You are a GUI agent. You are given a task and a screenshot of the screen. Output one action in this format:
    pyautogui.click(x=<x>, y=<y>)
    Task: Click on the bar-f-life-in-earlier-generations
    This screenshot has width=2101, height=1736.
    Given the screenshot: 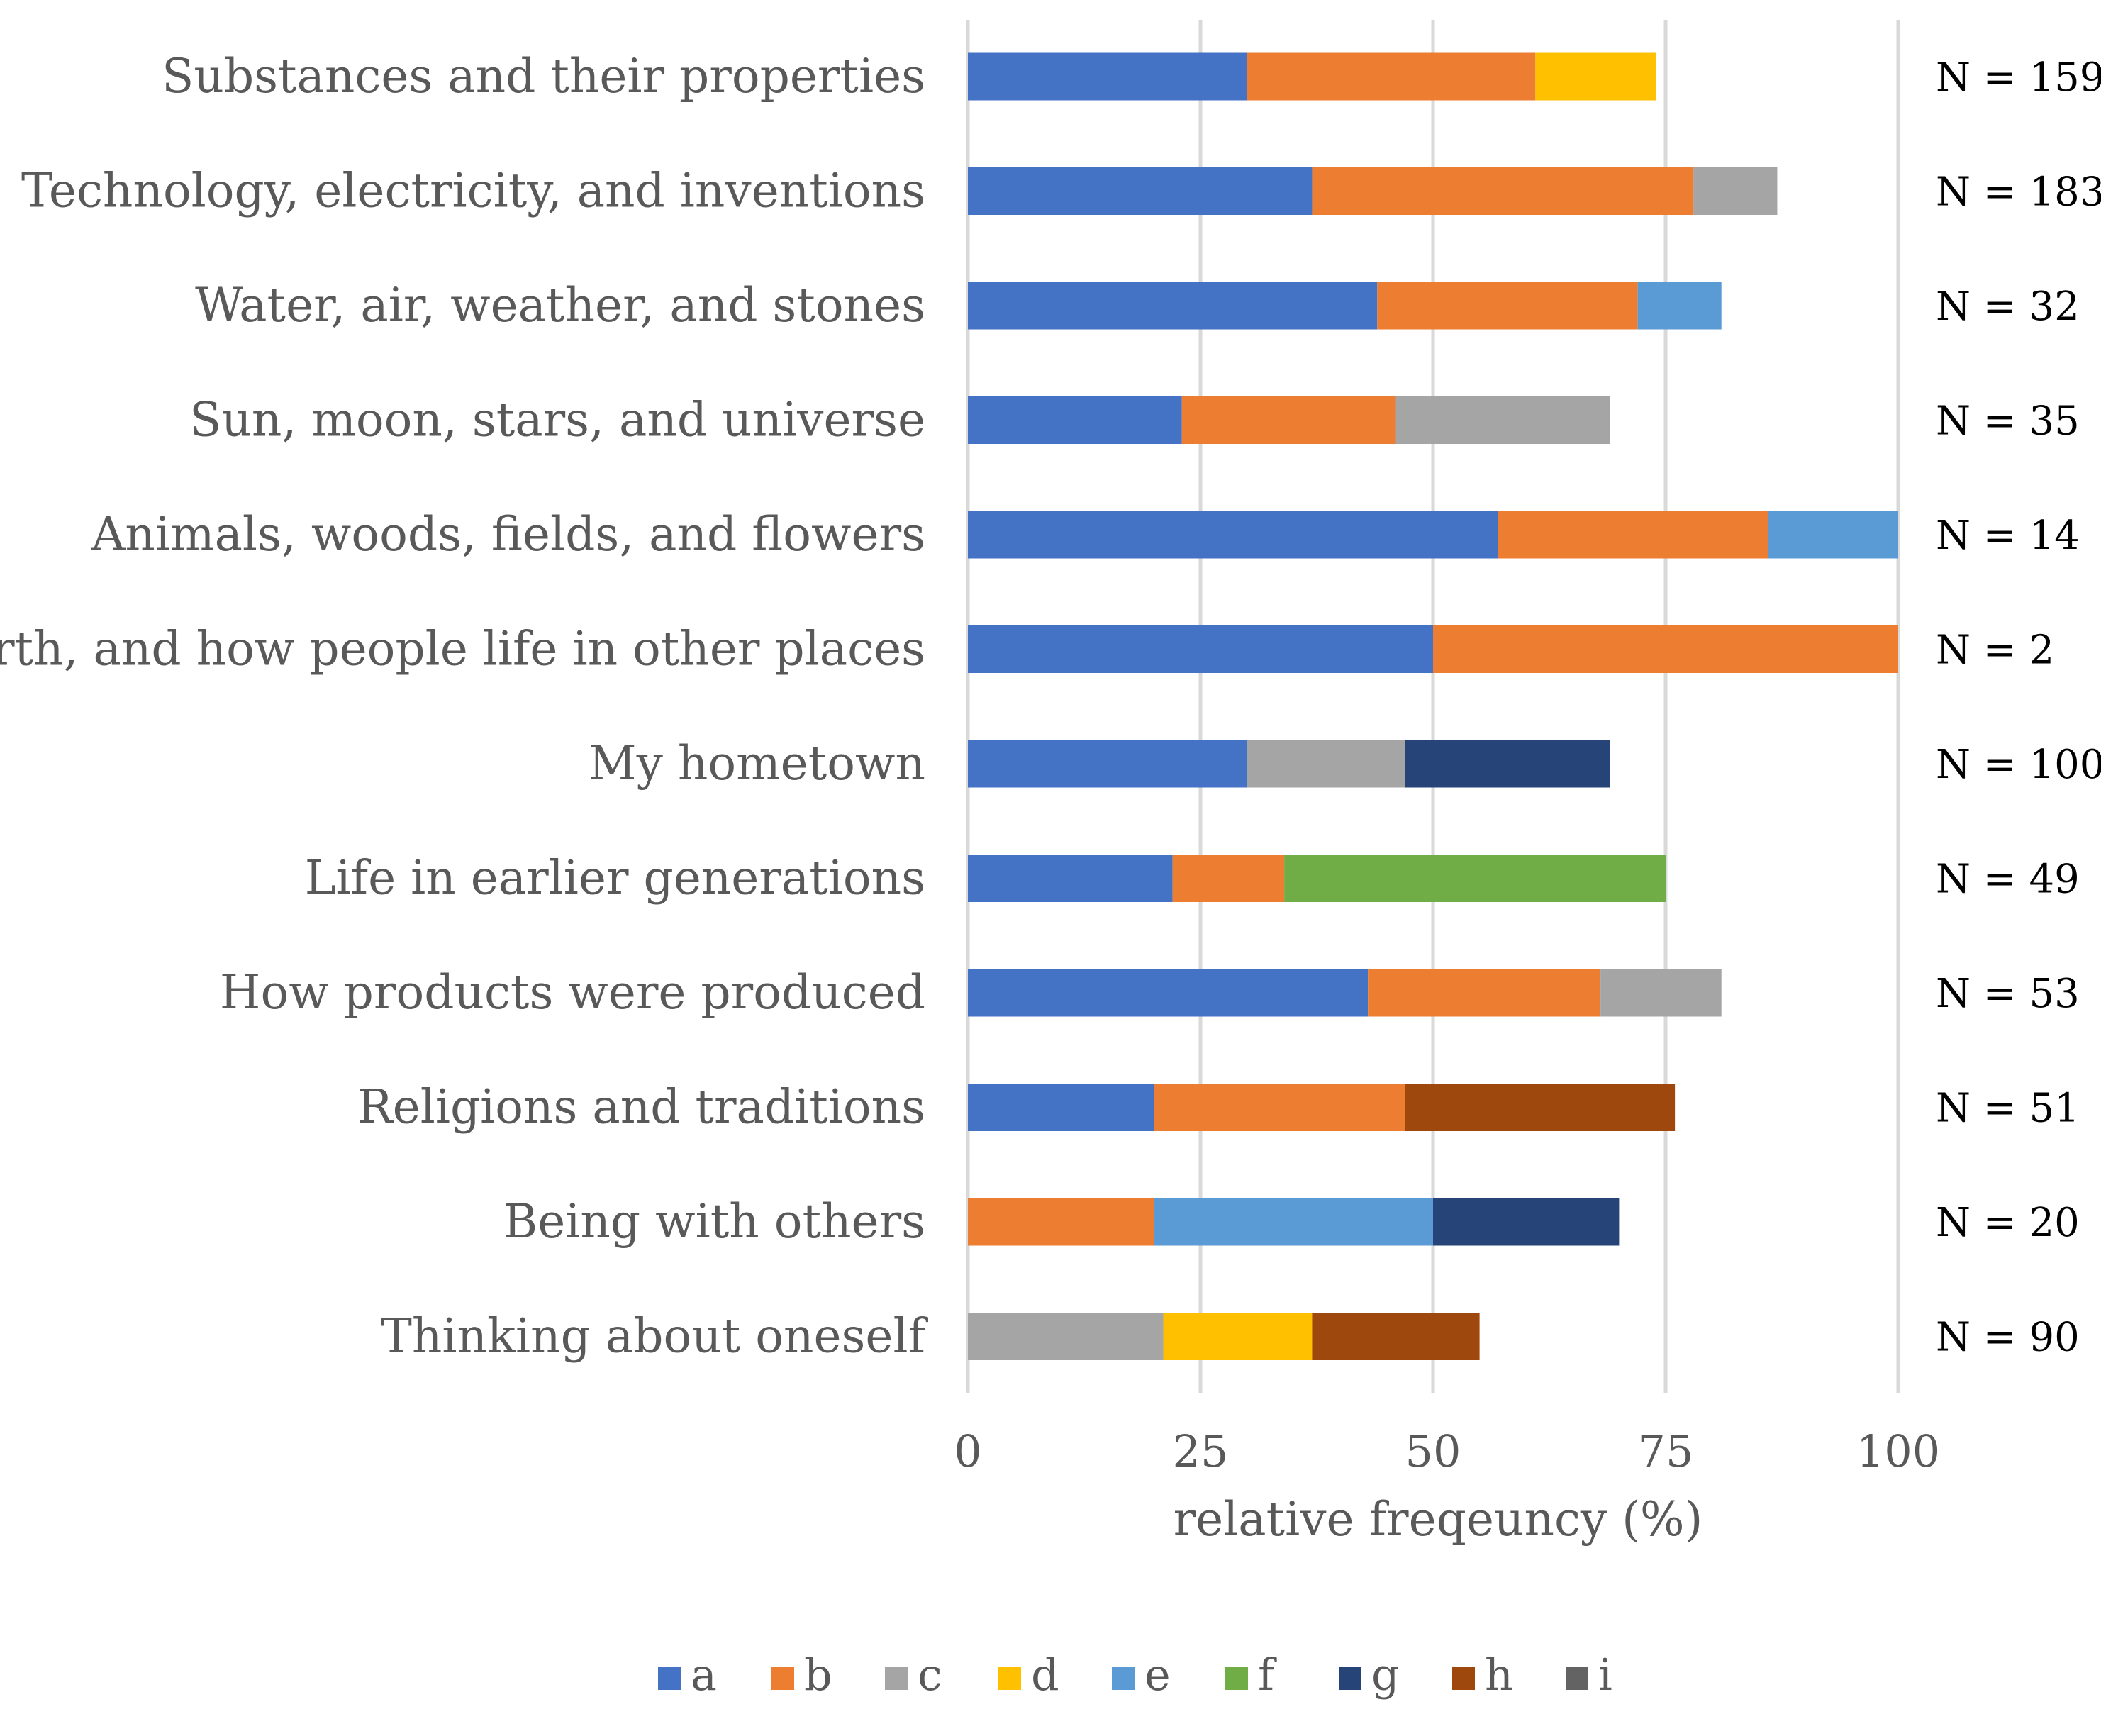 What is the action you would take?
    pyautogui.click(x=1475, y=878)
    